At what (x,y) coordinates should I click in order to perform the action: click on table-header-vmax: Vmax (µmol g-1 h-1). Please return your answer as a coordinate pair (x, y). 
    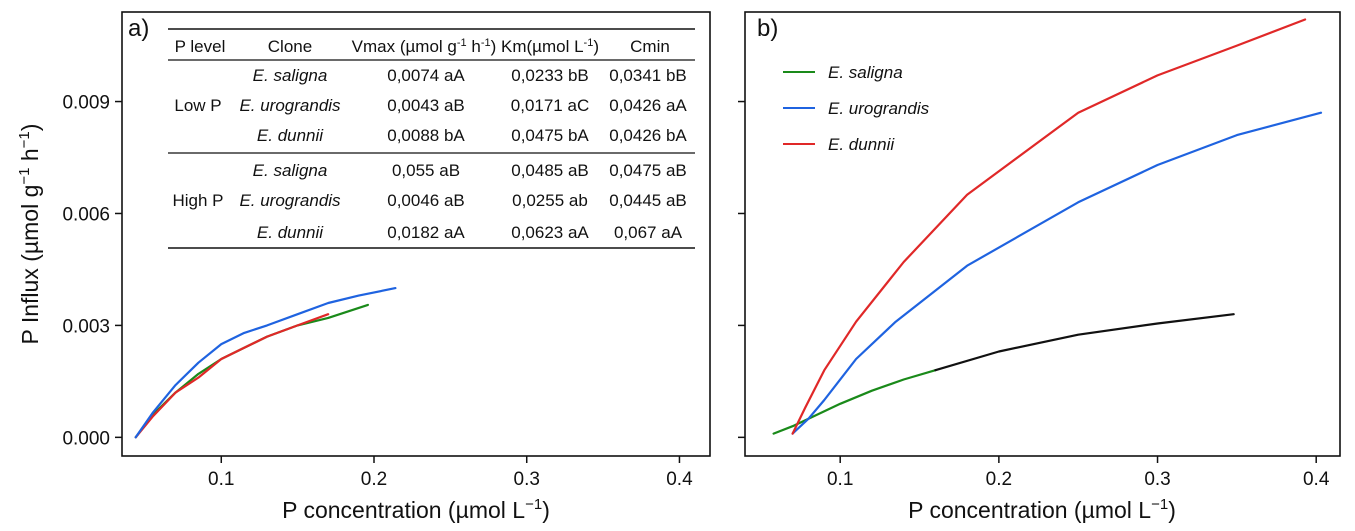
    Looking at the image, I should click on (424, 46).